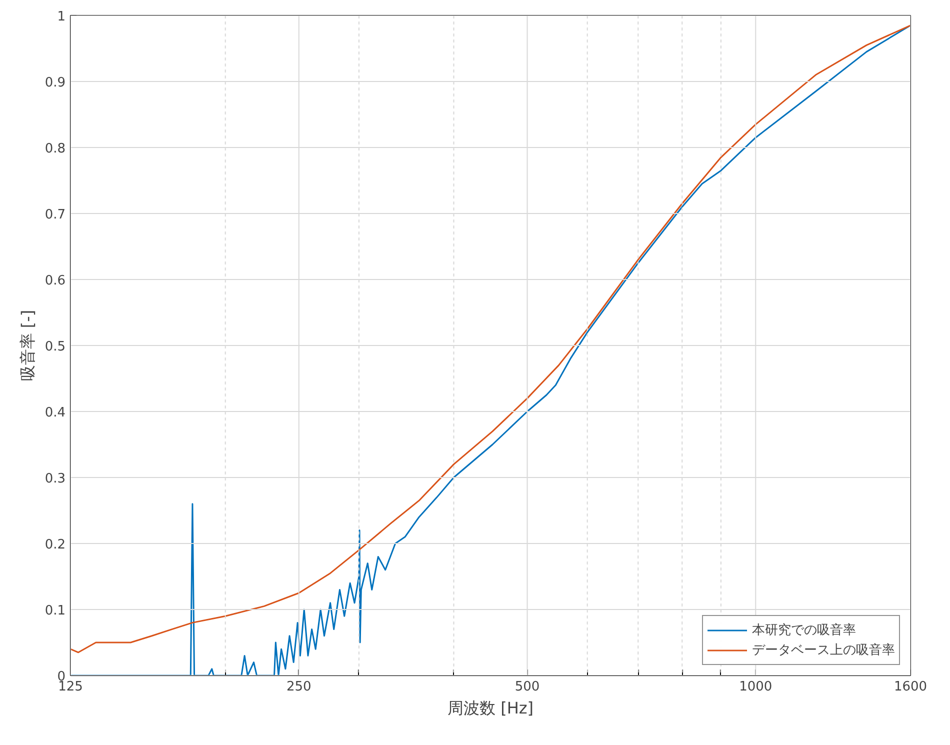  Describe the element at coordinates (55, 413) in the screenshot. I see `y-tick-label: 0.4` at that location.